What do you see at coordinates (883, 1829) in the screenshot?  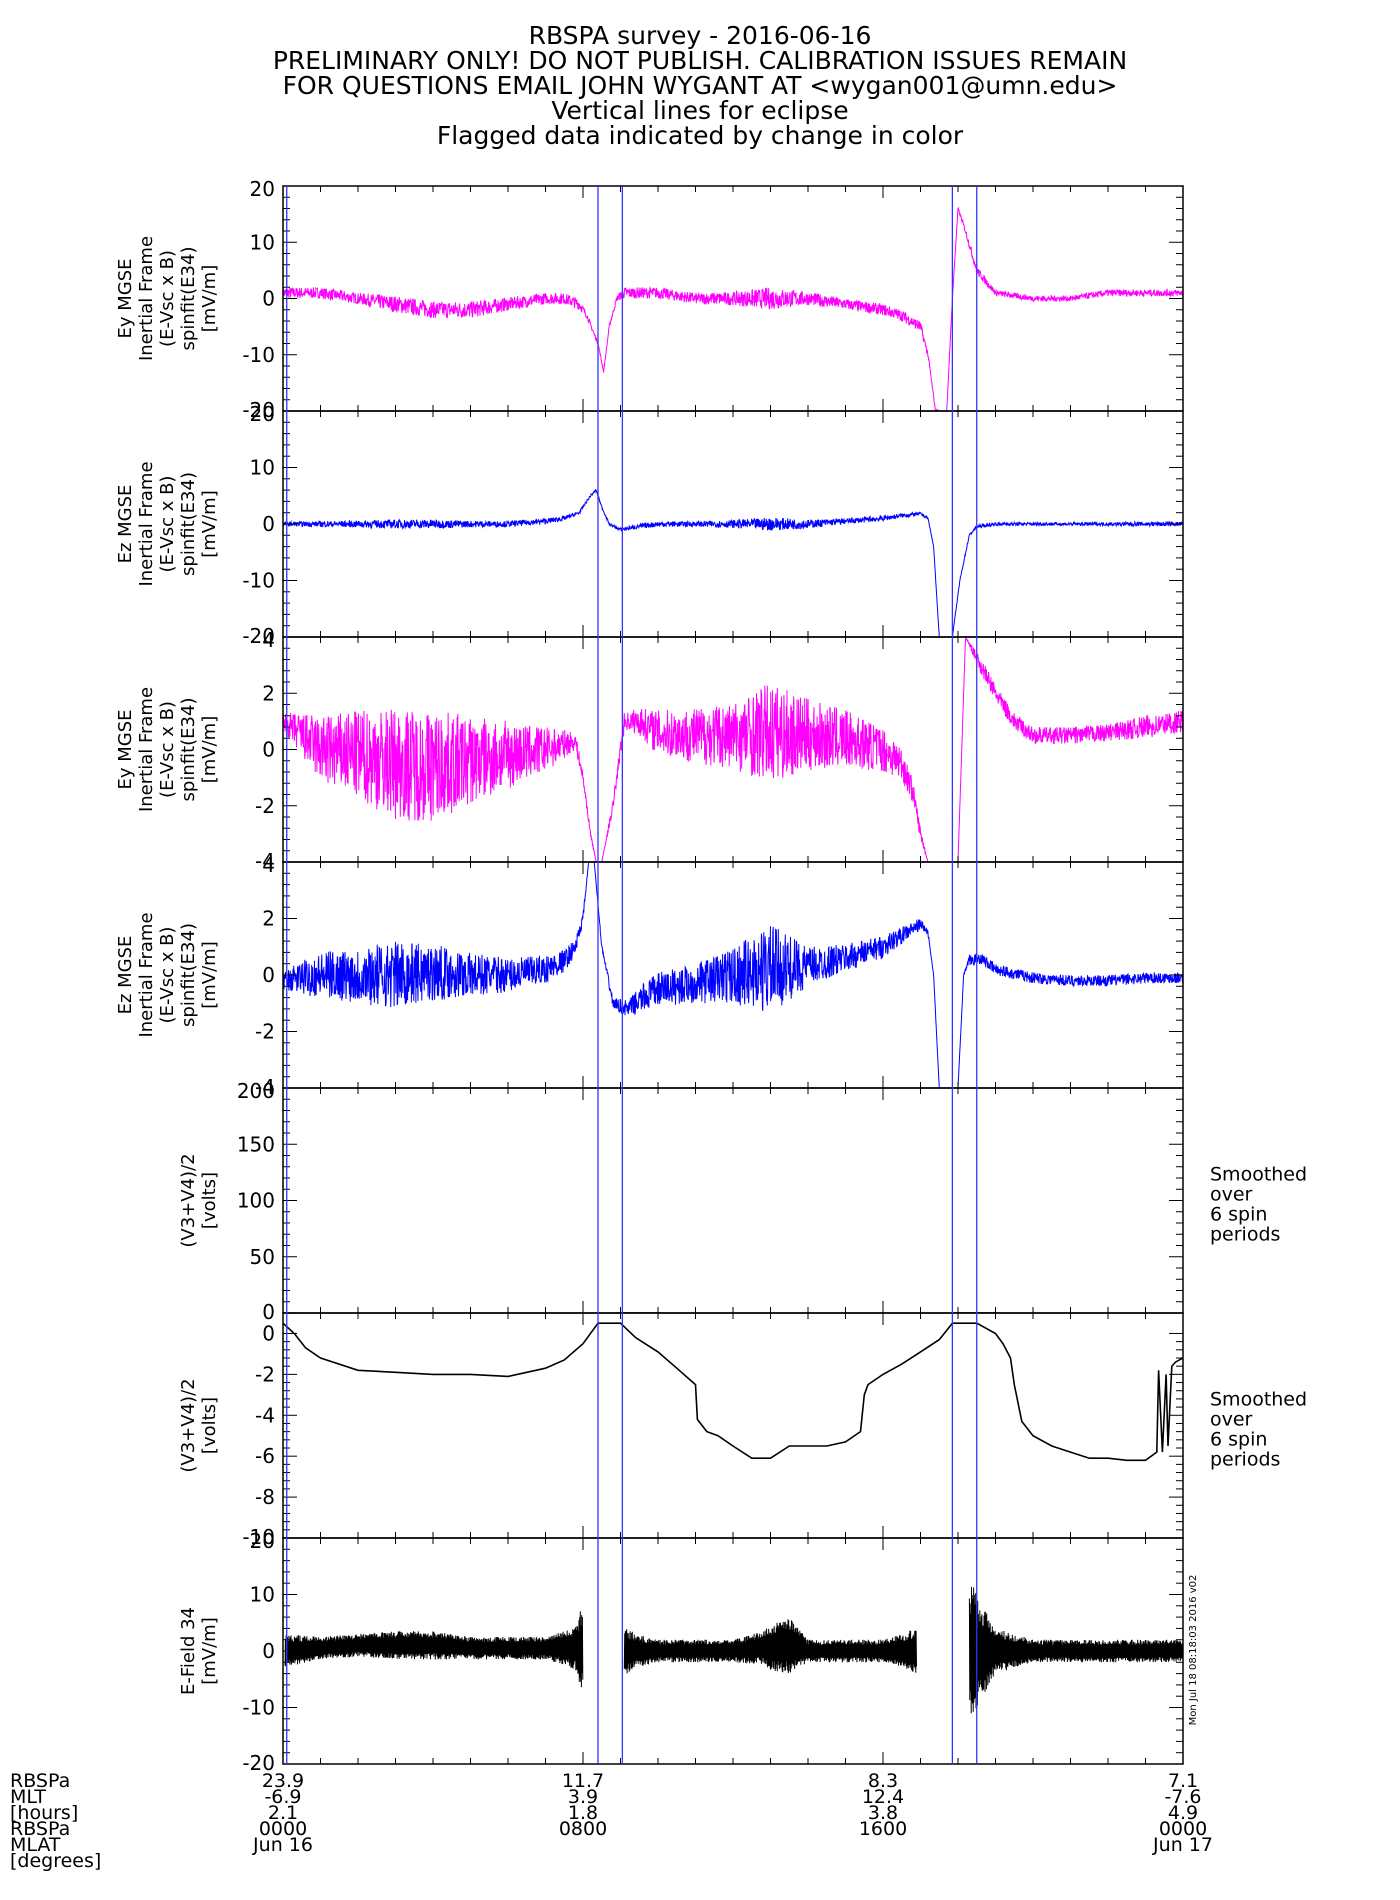 I see `x-tick-label: 1600` at bounding box center [883, 1829].